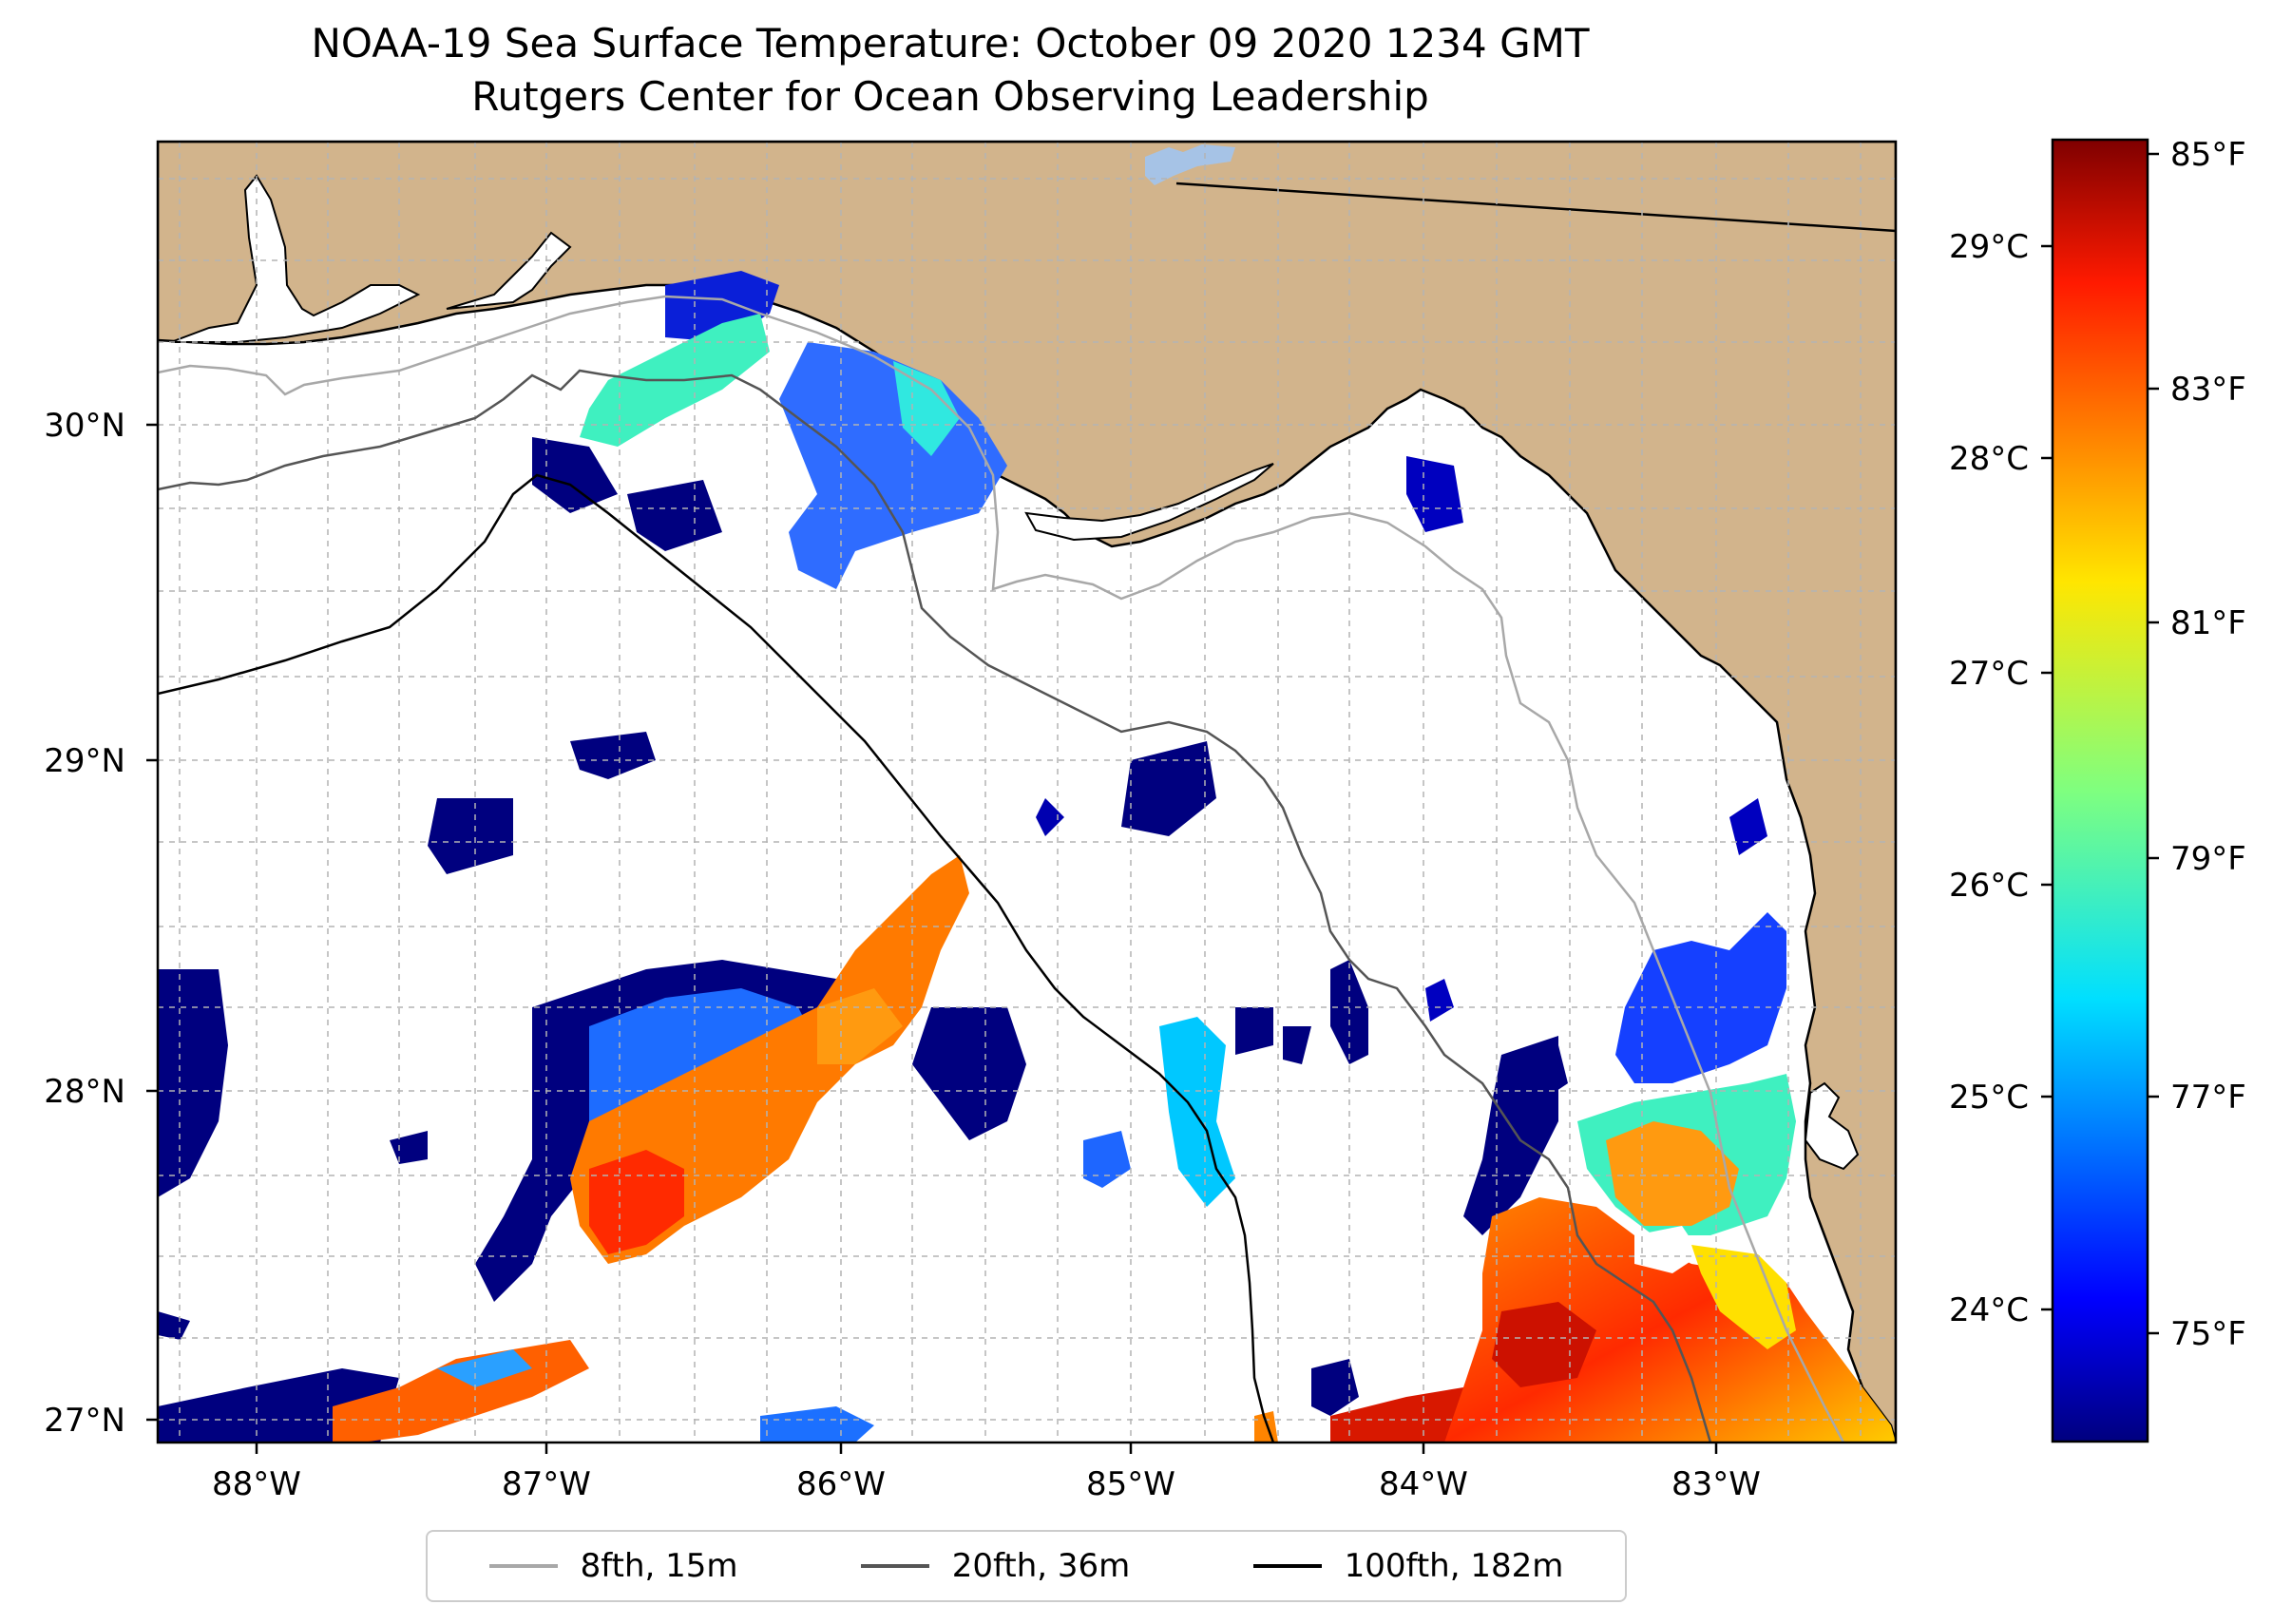  Describe the element at coordinates (2208, 390) in the screenshot. I see `fahrenheit-label: 83°F` at that location.